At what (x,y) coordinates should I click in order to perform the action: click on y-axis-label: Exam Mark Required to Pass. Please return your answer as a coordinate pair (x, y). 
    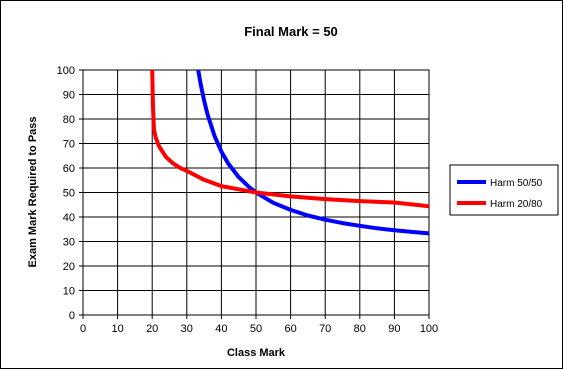
    Looking at the image, I should click on (33, 191).